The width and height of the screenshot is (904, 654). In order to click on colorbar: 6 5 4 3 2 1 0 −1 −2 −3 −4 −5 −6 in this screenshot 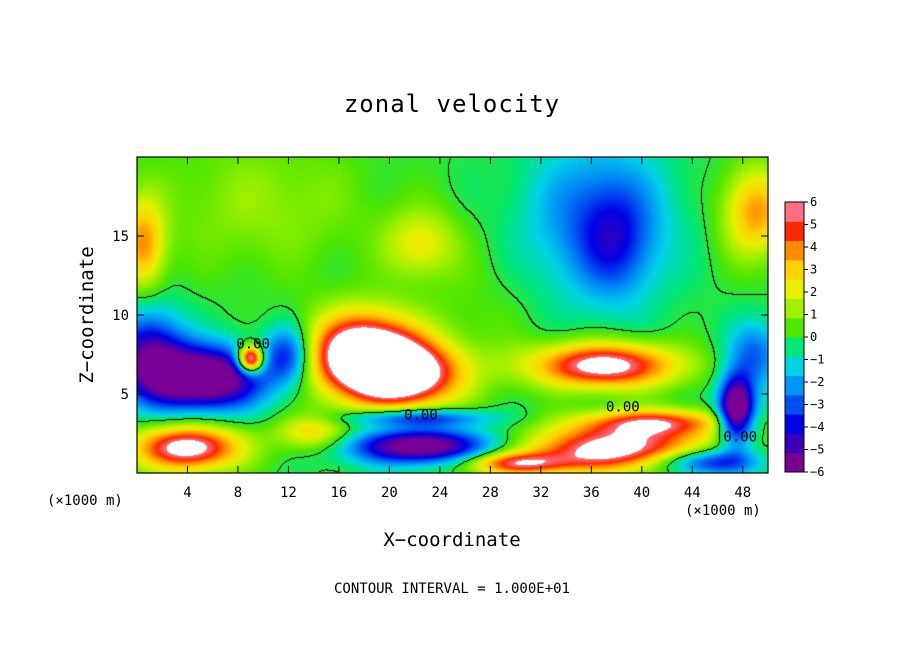, I will do `click(804, 337)`.